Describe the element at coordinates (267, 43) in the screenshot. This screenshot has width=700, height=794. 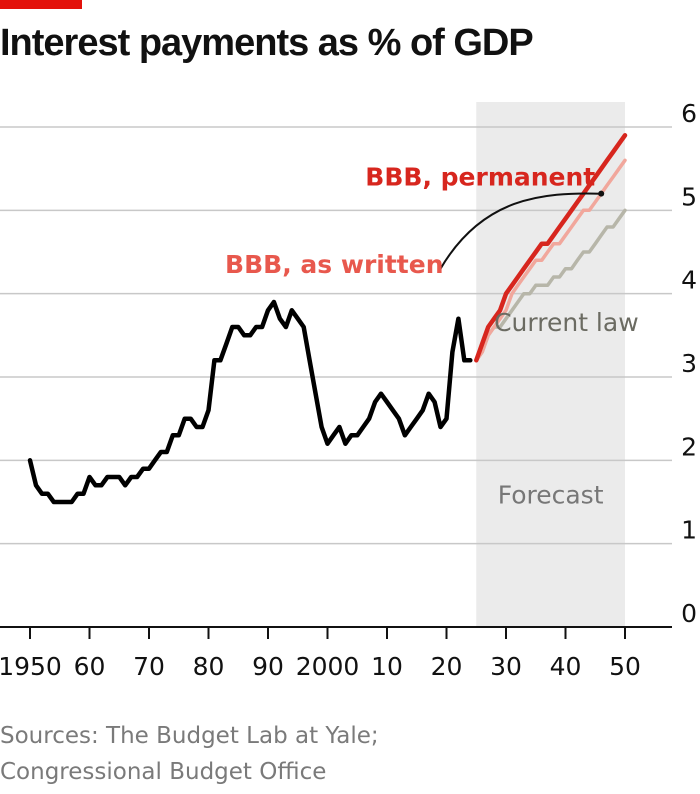
I see `chart-title: Interest payments as % of GDP` at that location.